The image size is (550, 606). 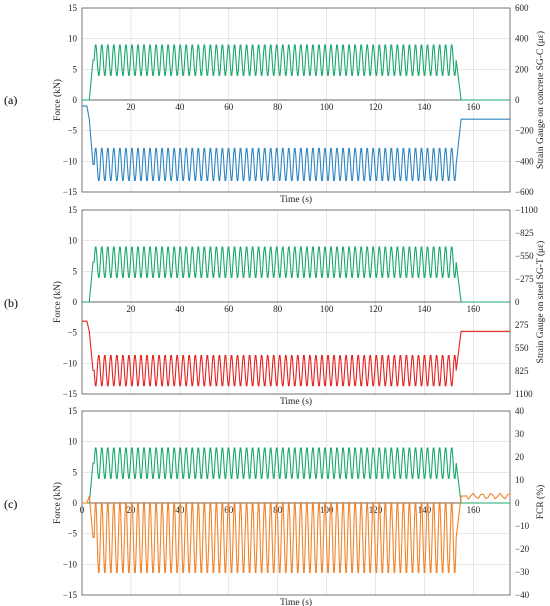 What do you see at coordinates (517, 100) in the screenshot?
I see `panel-a-y2tick-label: 0` at bounding box center [517, 100].